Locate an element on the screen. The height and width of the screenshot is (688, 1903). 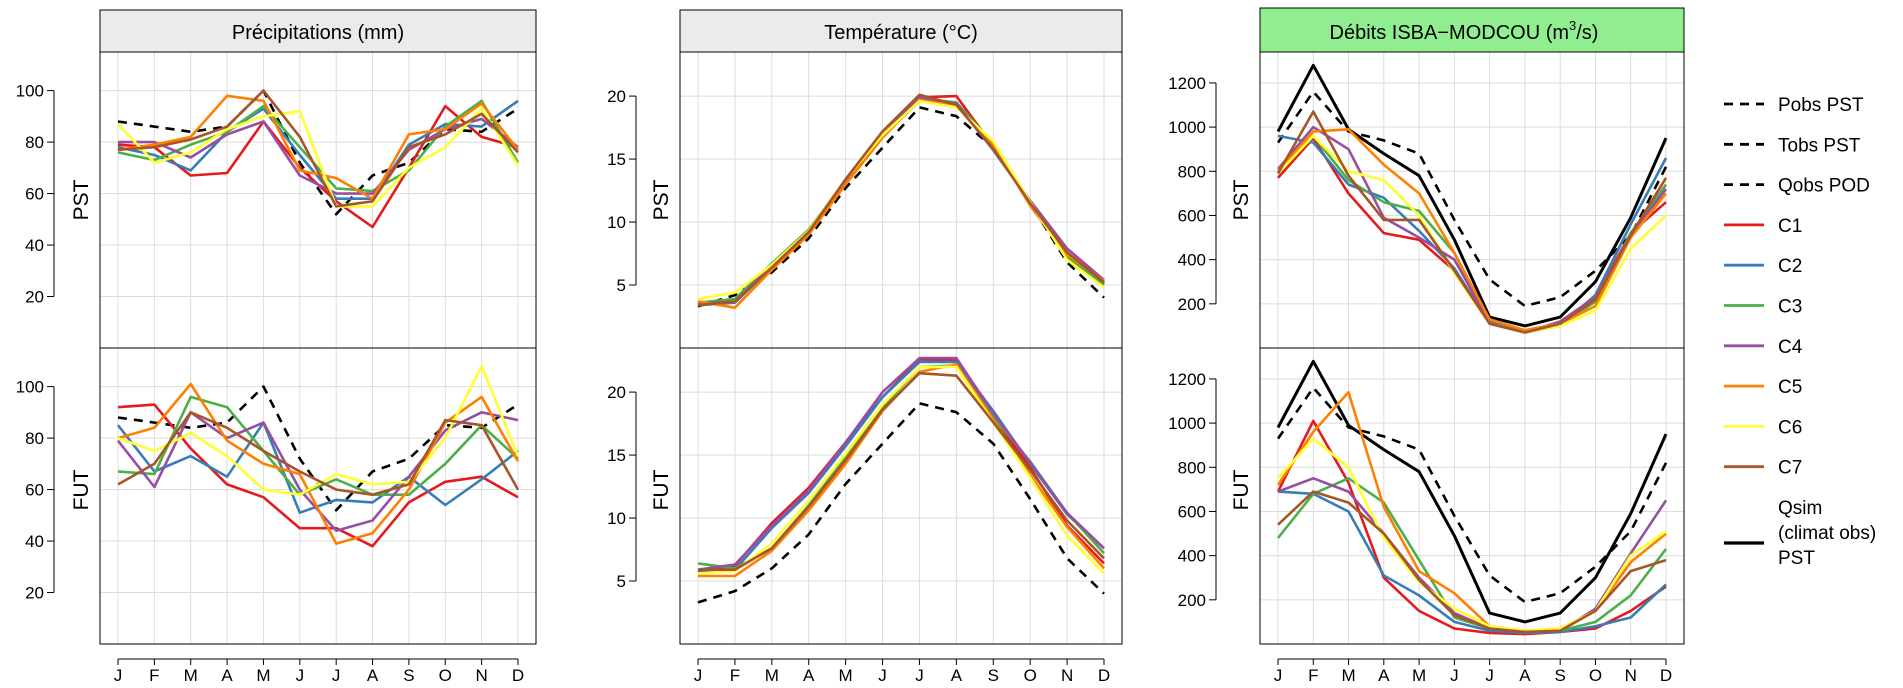
row-label-pst-1: PST is located at coordinates (81, 199).